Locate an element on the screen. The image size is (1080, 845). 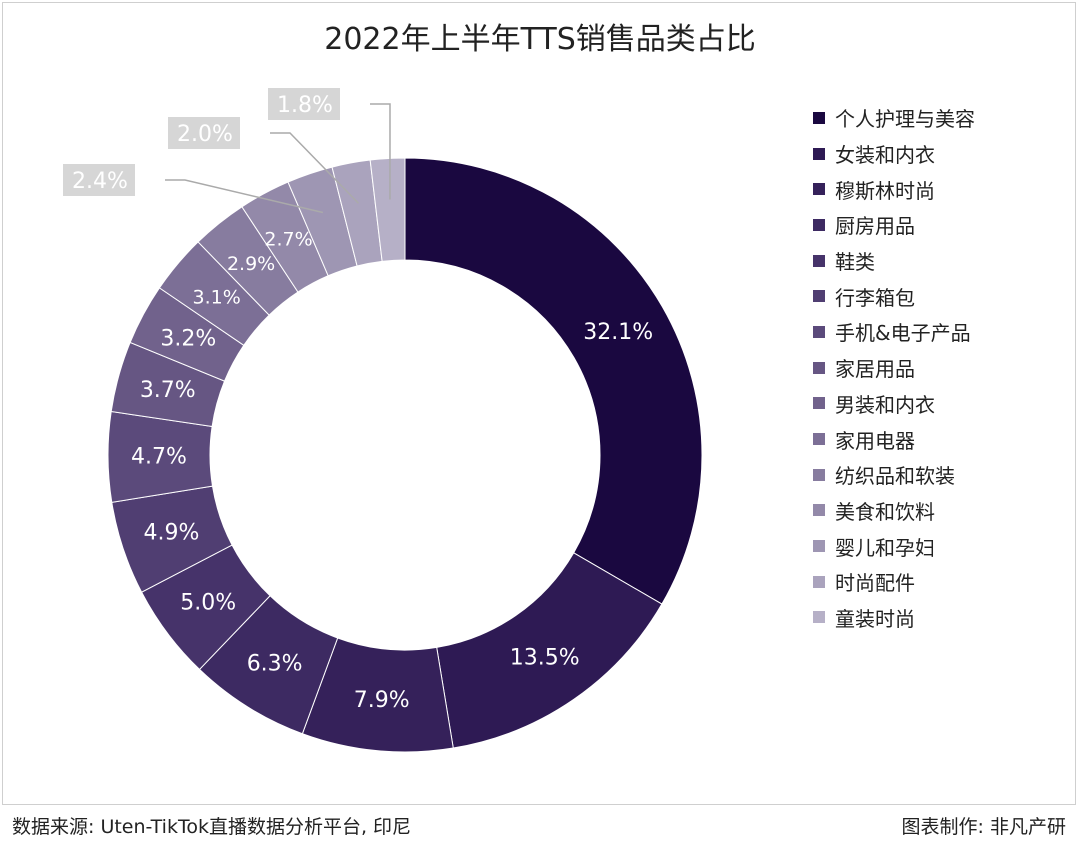
data-label: 7.9% is located at coordinates (382, 700).